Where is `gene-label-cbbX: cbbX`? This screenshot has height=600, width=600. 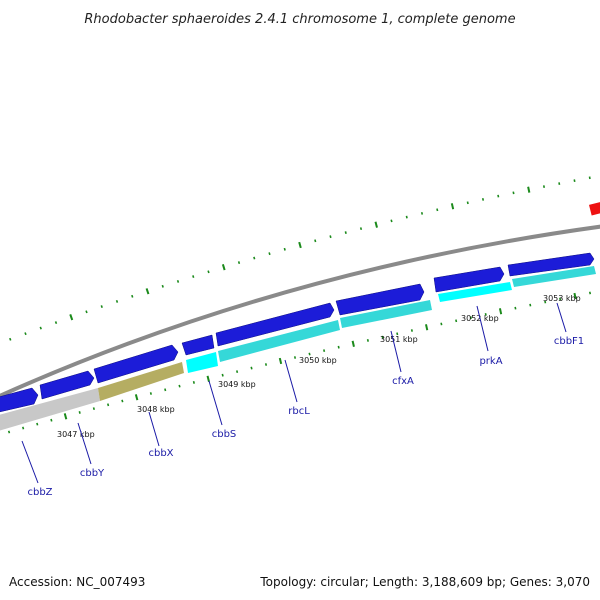 gene-label-cbbX: cbbX is located at coordinates (160, 453).